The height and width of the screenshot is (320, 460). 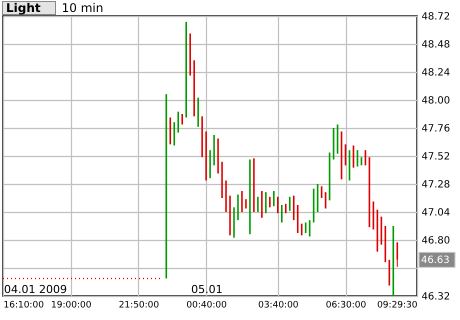 What do you see at coordinates (24, 305) in the screenshot?
I see `x-tick-label: 16:10:00` at bounding box center [24, 305].